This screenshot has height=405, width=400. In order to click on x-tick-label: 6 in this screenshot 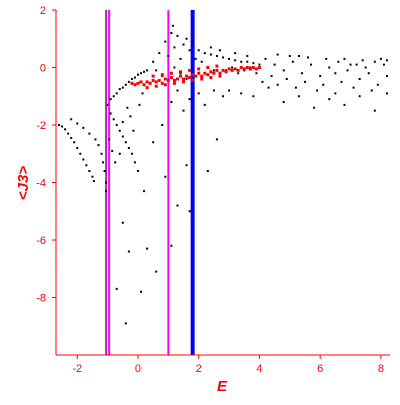, I will do `click(320, 369)`.